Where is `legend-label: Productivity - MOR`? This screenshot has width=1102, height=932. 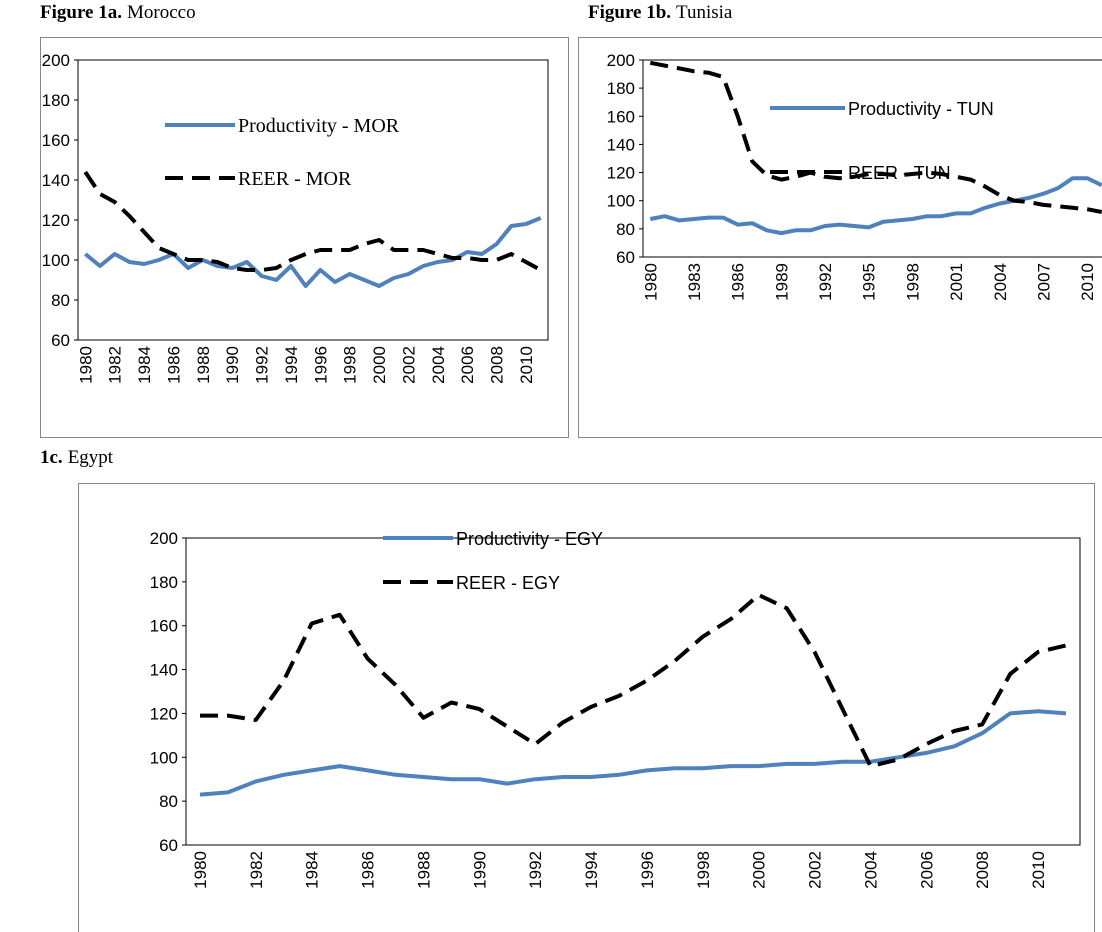 legend-label: Productivity - MOR is located at coordinates (319, 126).